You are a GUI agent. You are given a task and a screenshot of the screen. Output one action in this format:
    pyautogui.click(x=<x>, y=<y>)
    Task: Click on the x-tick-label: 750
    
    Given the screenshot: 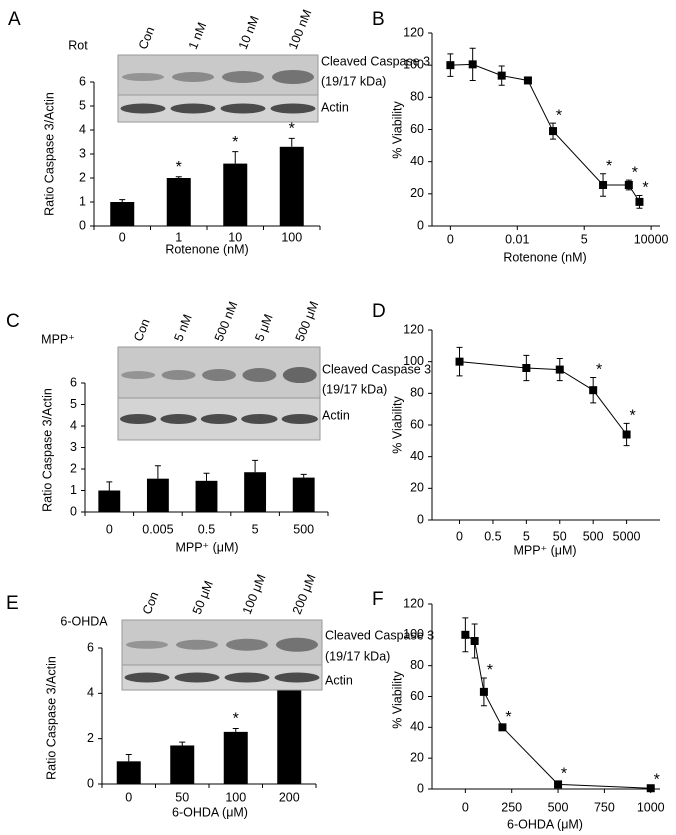 What is the action you would take?
    pyautogui.click(x=604, y=807)
    